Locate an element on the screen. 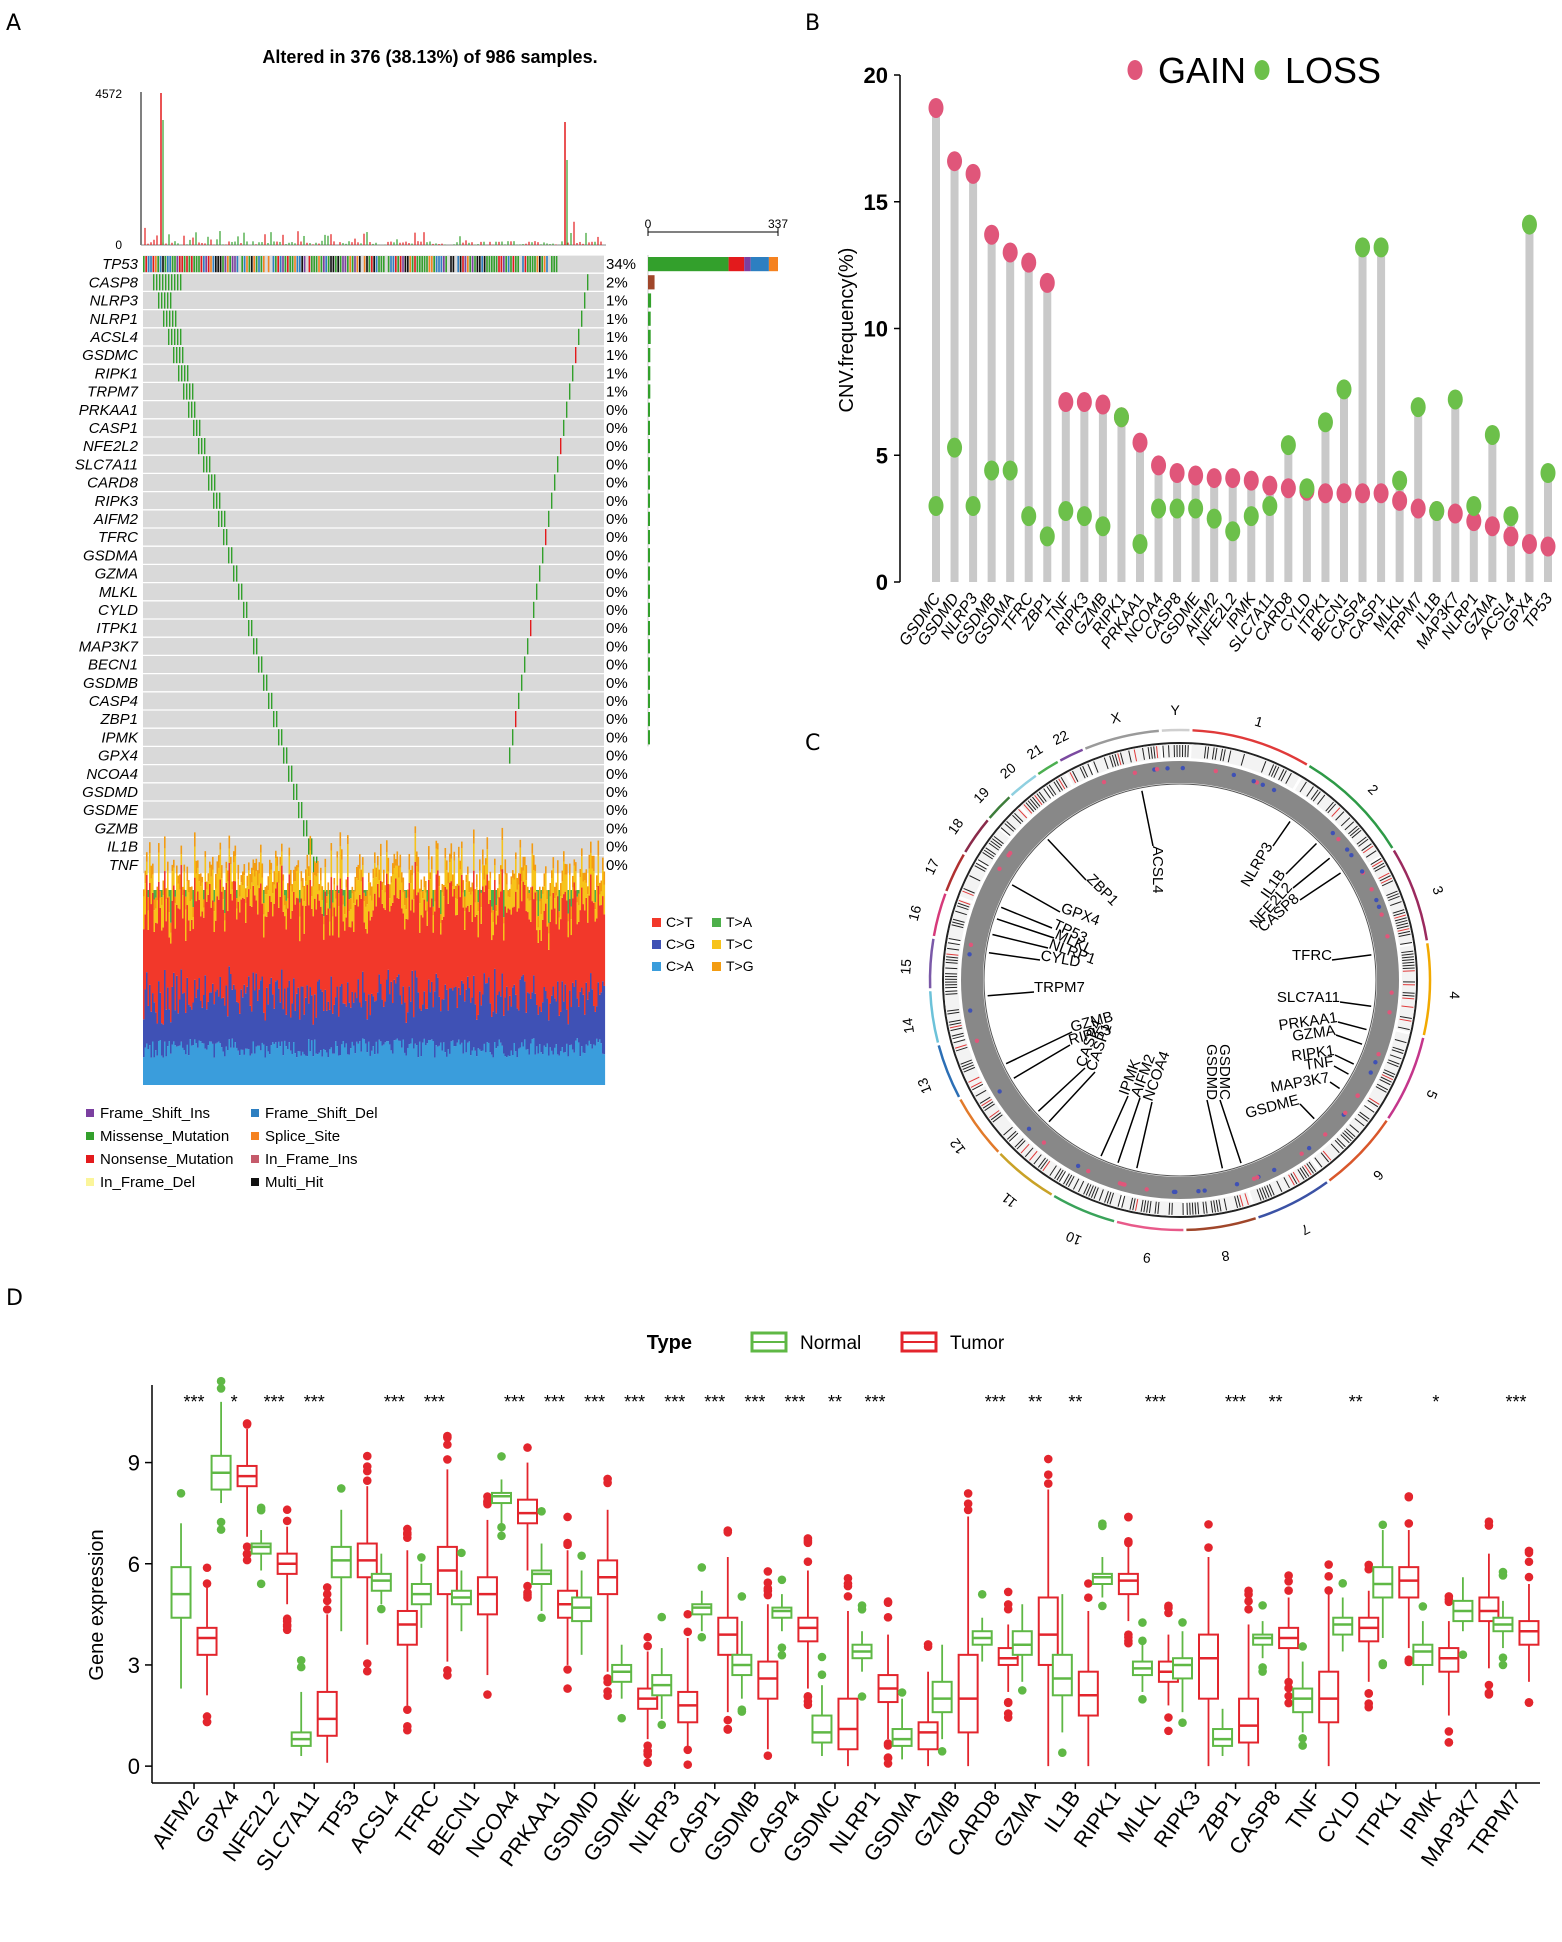 Image resolution: width=1562 pixels, height=1942 pixels. cnv-legend-label: LOSS is located at coordinates (1333, 70).